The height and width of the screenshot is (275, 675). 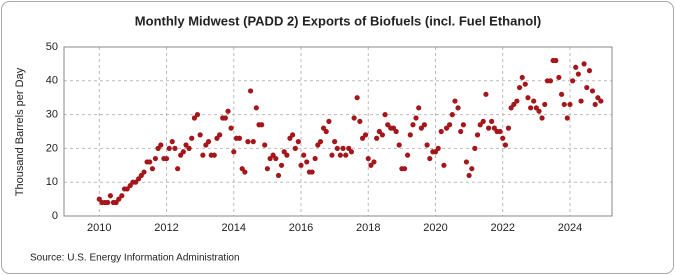 What do you see at coordinates (368, 228) in the screenshot?
I see `x-tick-label: 2018` at bounding box center [368, 228].